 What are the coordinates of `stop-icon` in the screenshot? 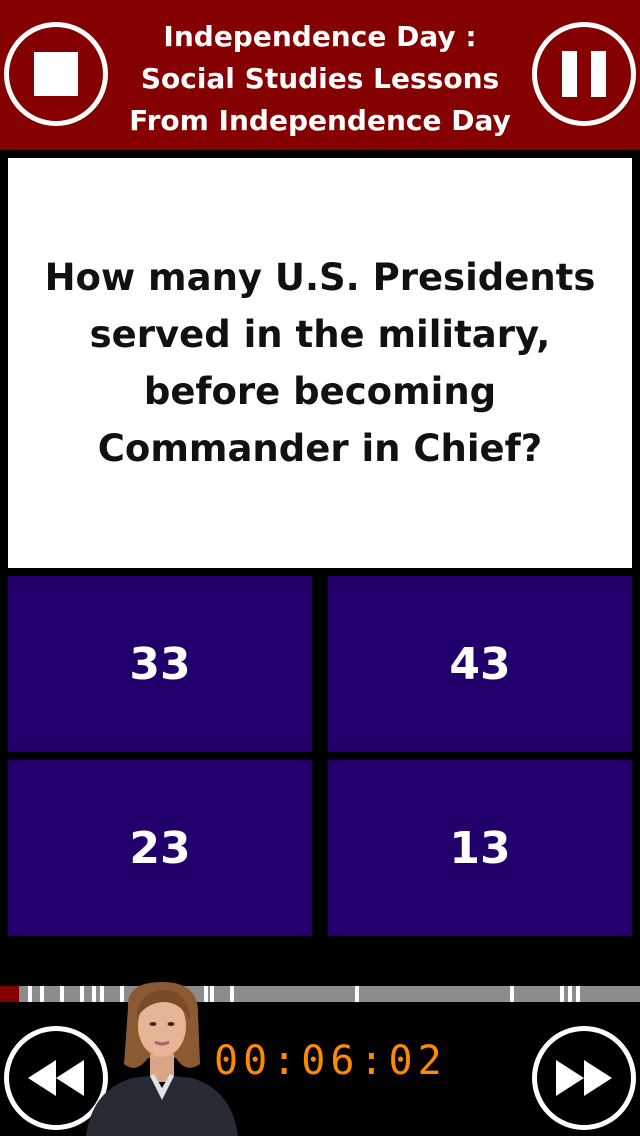 It's located at (56, 74).